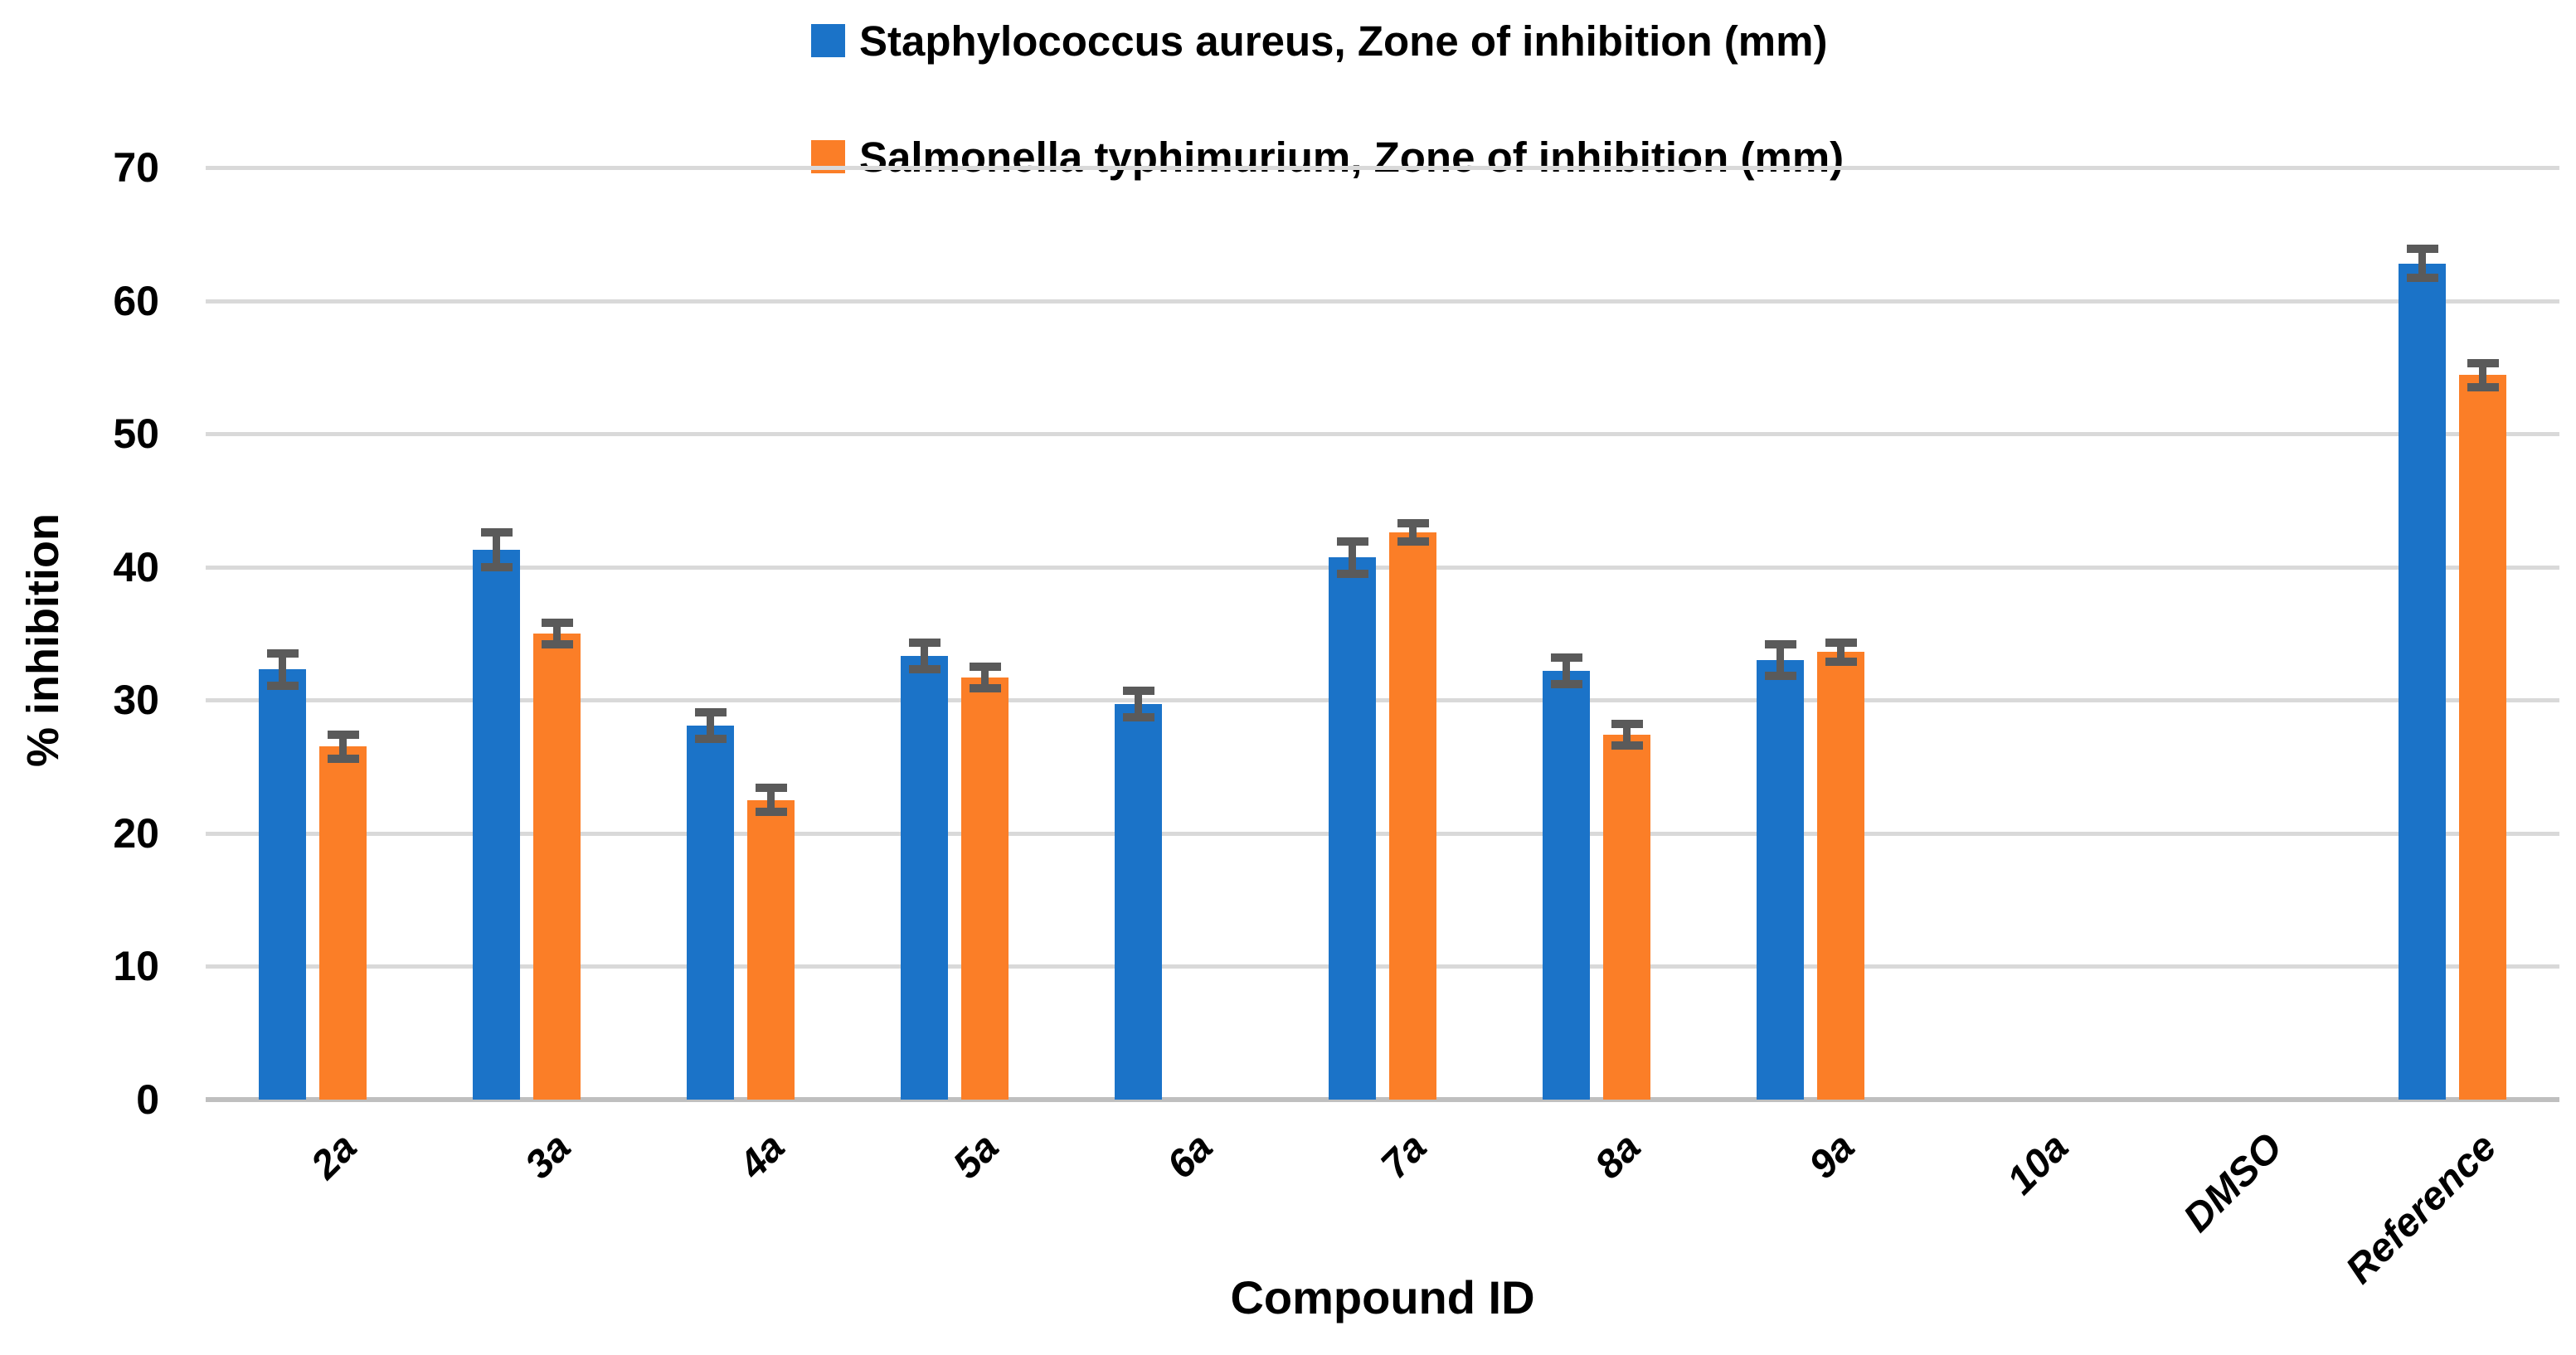 This screenshot has width=2576, height=1355. Describe the element at coordinates (136, 434) in the screenshot. I see `y-tick-label-50: 50` at that location.